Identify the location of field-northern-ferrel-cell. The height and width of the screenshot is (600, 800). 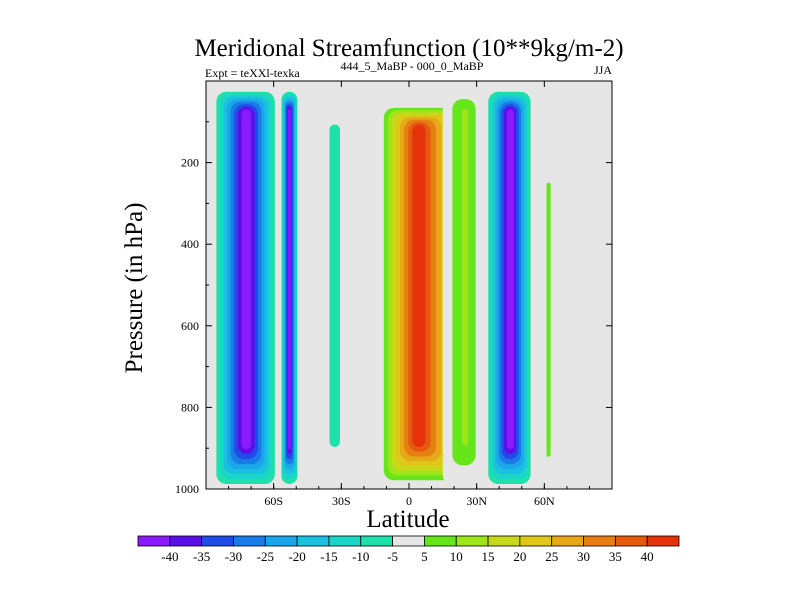
(509, 289).